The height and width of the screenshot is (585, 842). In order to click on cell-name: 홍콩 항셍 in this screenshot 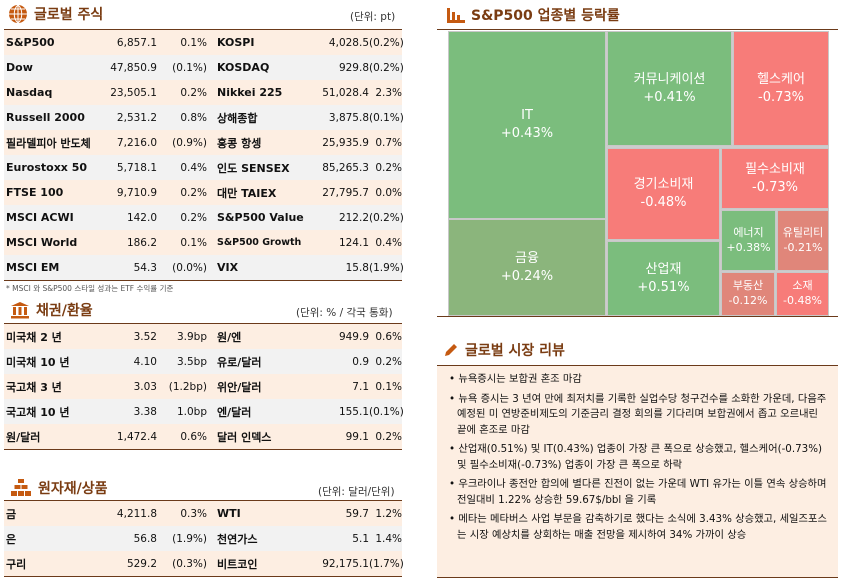, I will do `click(239, 143)`.